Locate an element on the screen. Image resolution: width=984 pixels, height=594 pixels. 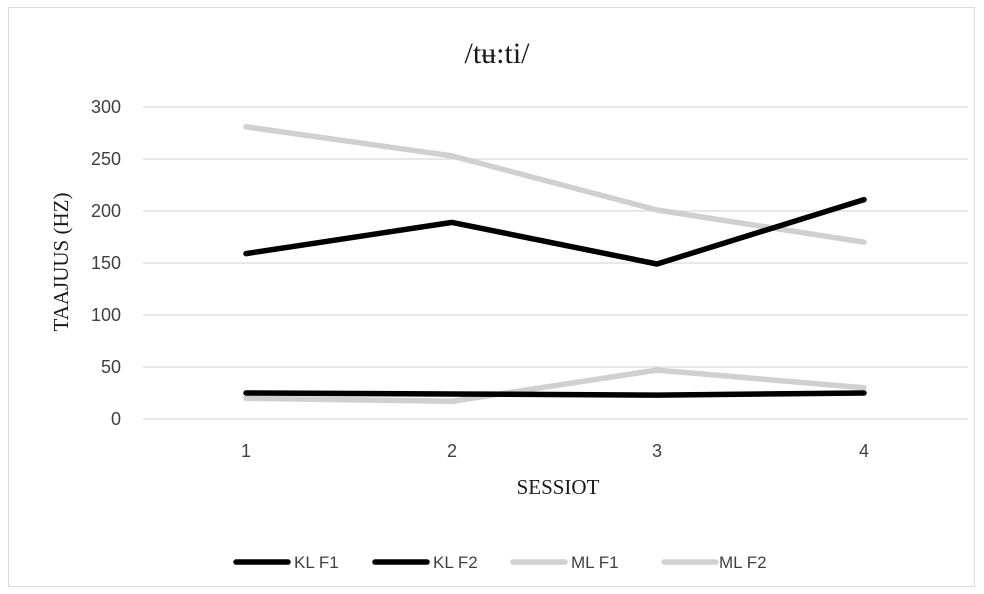
series-line-ml-f2 is located at coordinates (555, 184).